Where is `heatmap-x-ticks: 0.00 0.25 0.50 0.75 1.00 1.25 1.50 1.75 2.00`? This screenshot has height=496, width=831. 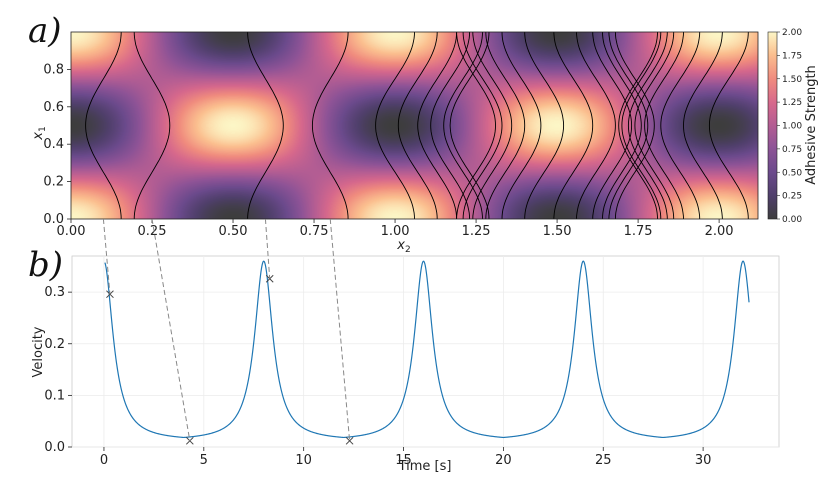 heatmap-x-ticks: 0.00 0.25 0.50 0.75 1.00 1.25 1.50 1.75 2.00 is located at coordinates (395, 229).